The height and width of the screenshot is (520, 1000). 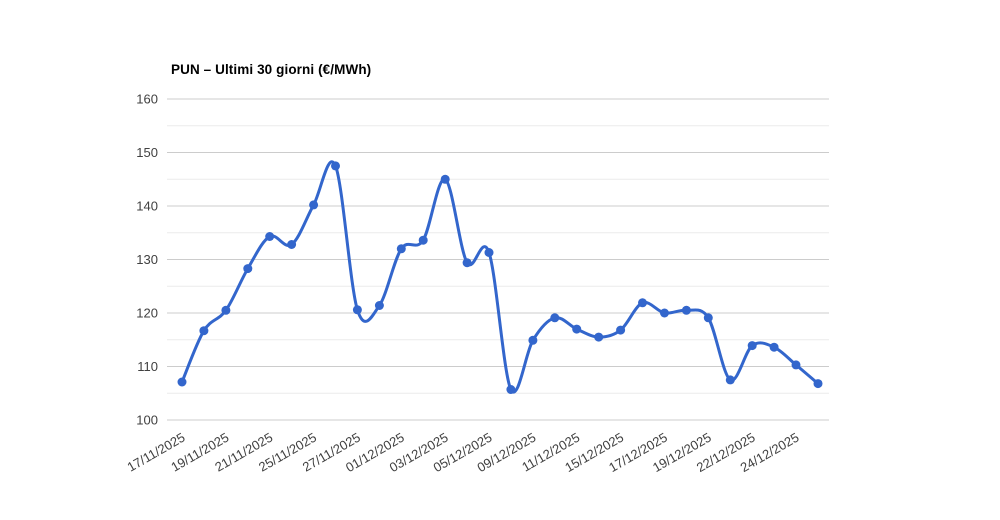 What do you see at coordinates (147, 420) in the screenshot?
I see `y-axis-tick-label: 100` at bounding box center [147, 420].